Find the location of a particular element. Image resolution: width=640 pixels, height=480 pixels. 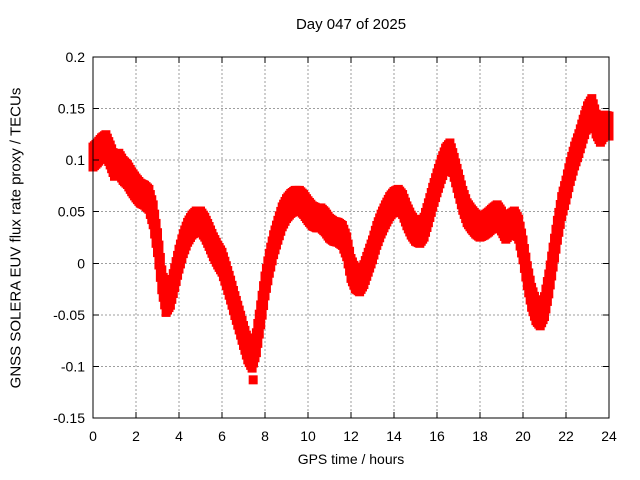

chart-title: Day 047 of 2025 is located at coordinates (351, 24).